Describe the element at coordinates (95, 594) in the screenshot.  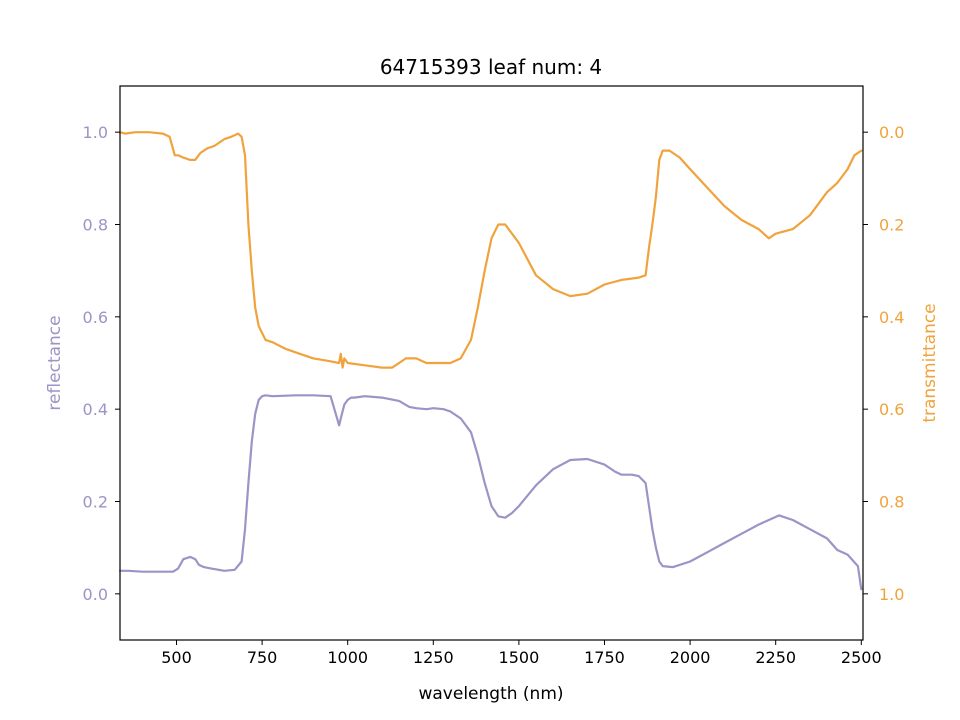
I see `y-left-tick-label: 0.0` at that location.